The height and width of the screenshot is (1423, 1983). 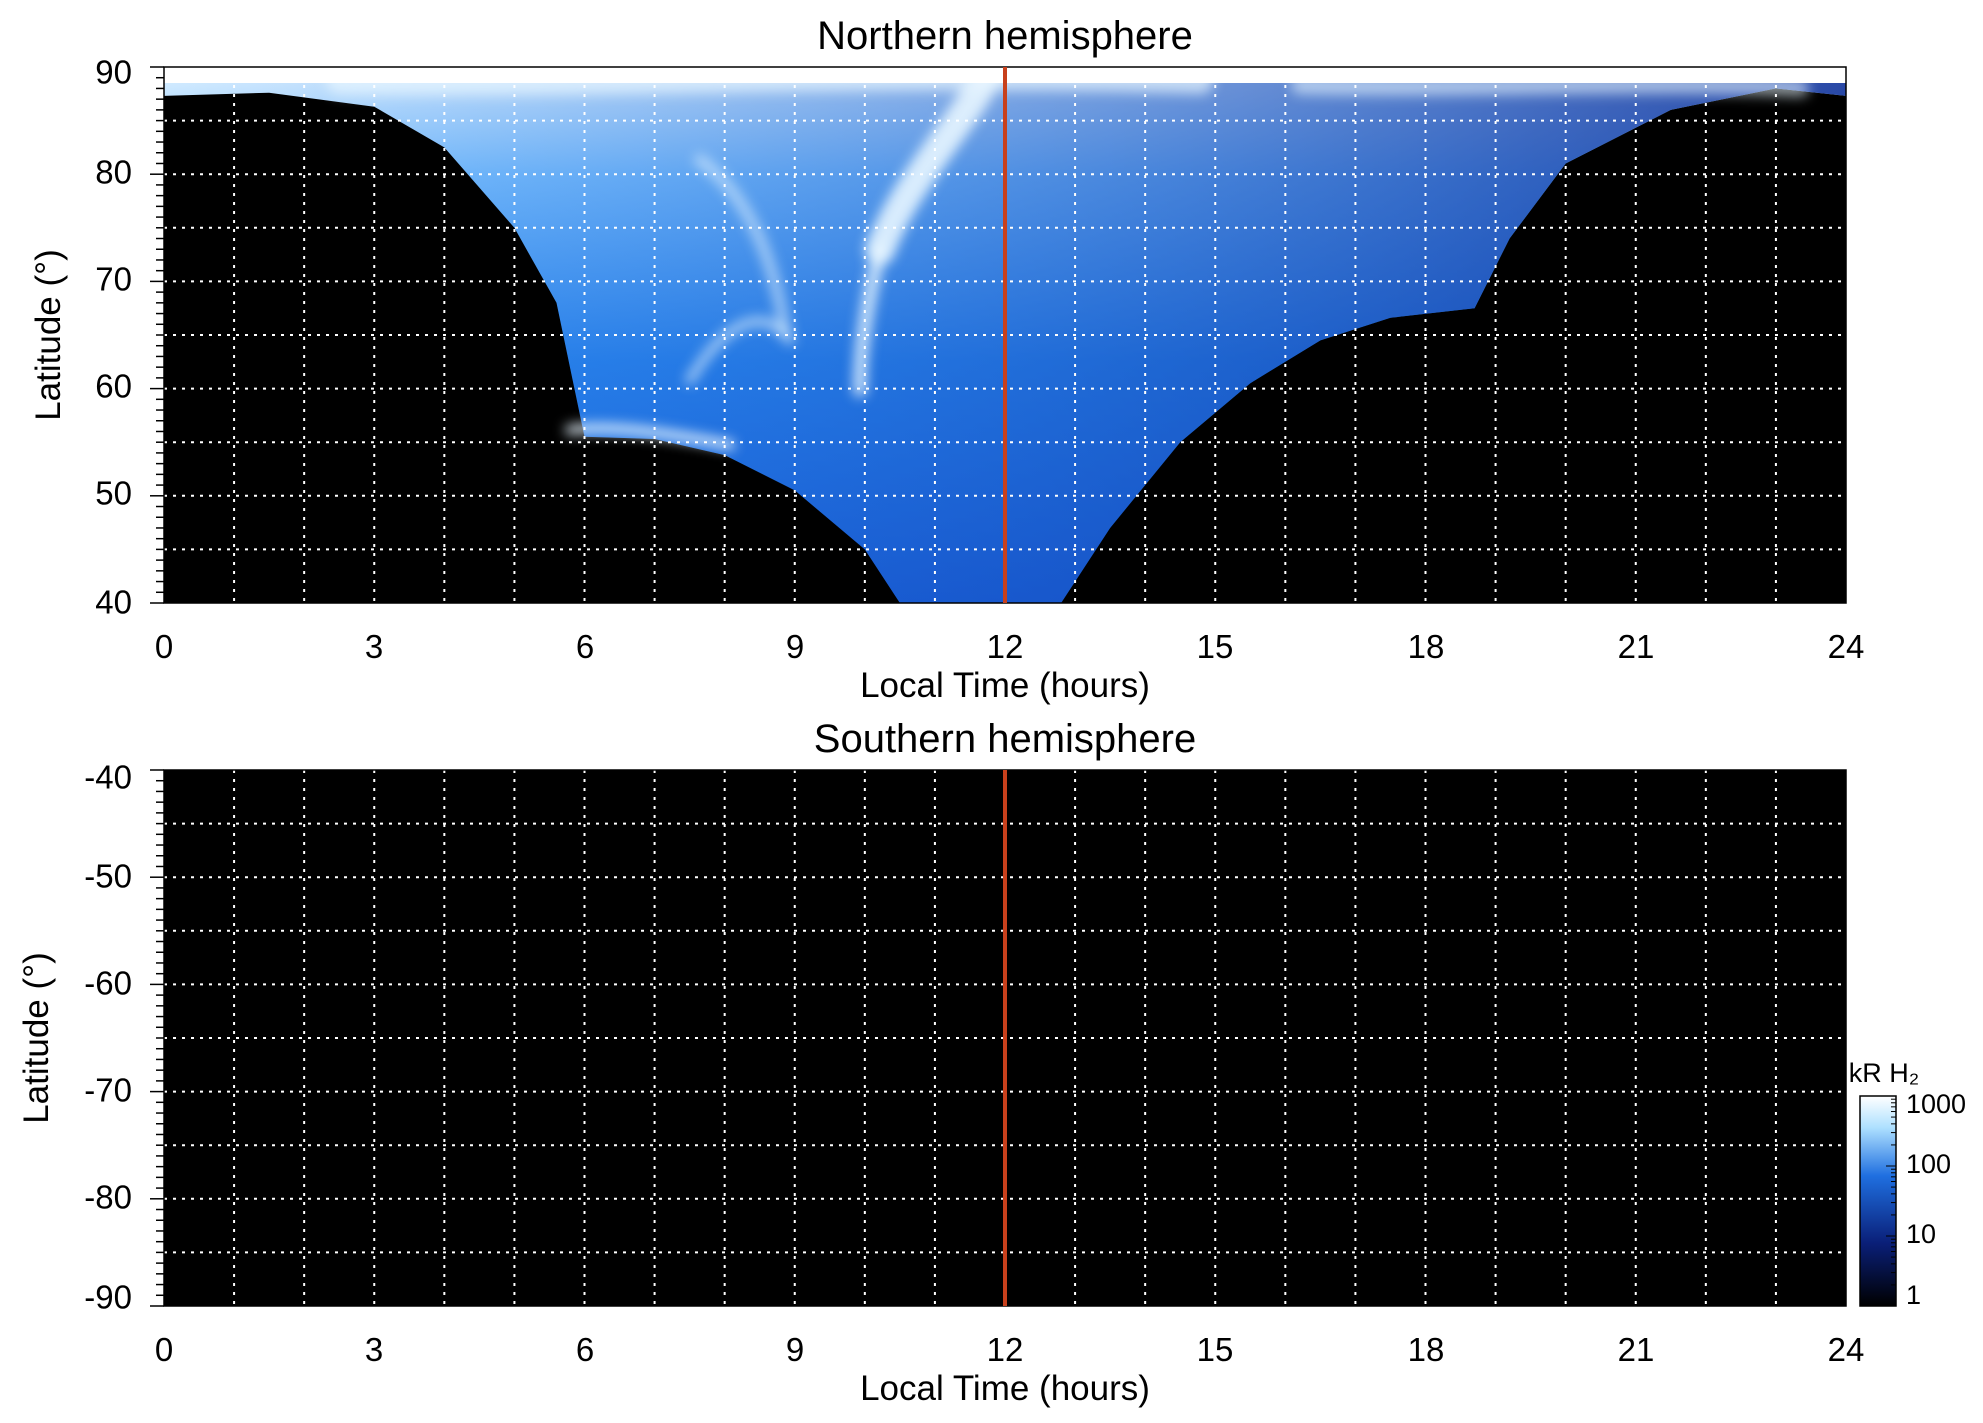 I want to click on south-xtick-label: 3, so click(x=374, y=1349).